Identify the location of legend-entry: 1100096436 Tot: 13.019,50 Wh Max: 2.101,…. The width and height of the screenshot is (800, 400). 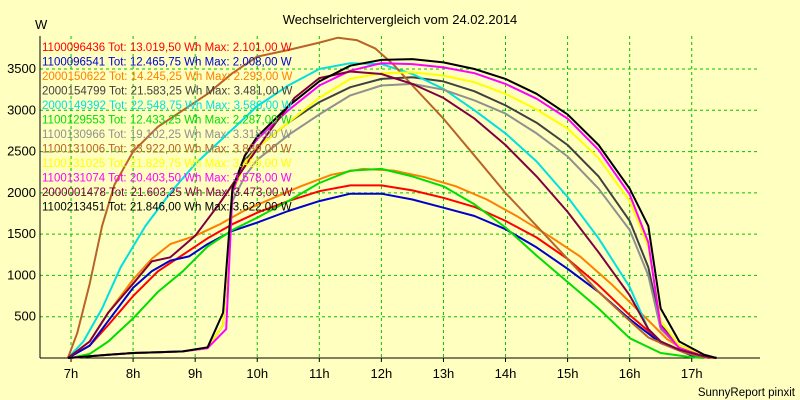
(167, 48).